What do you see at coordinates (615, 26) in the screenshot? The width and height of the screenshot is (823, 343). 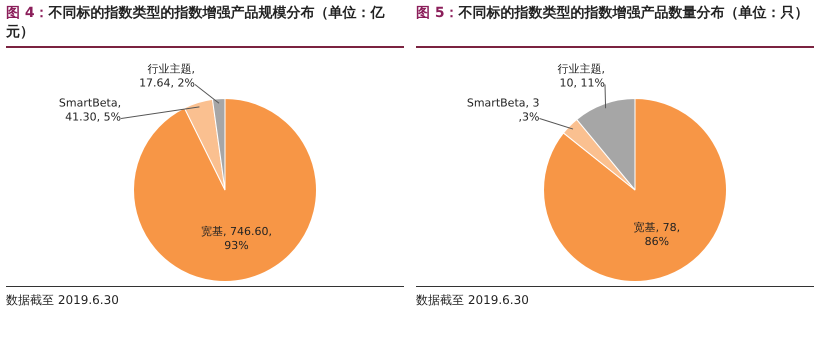 I see `chart-title: 图 5：不同标的指数类型的指数增强产品数量分布（单位：只）` at bounding box center [615, 26].